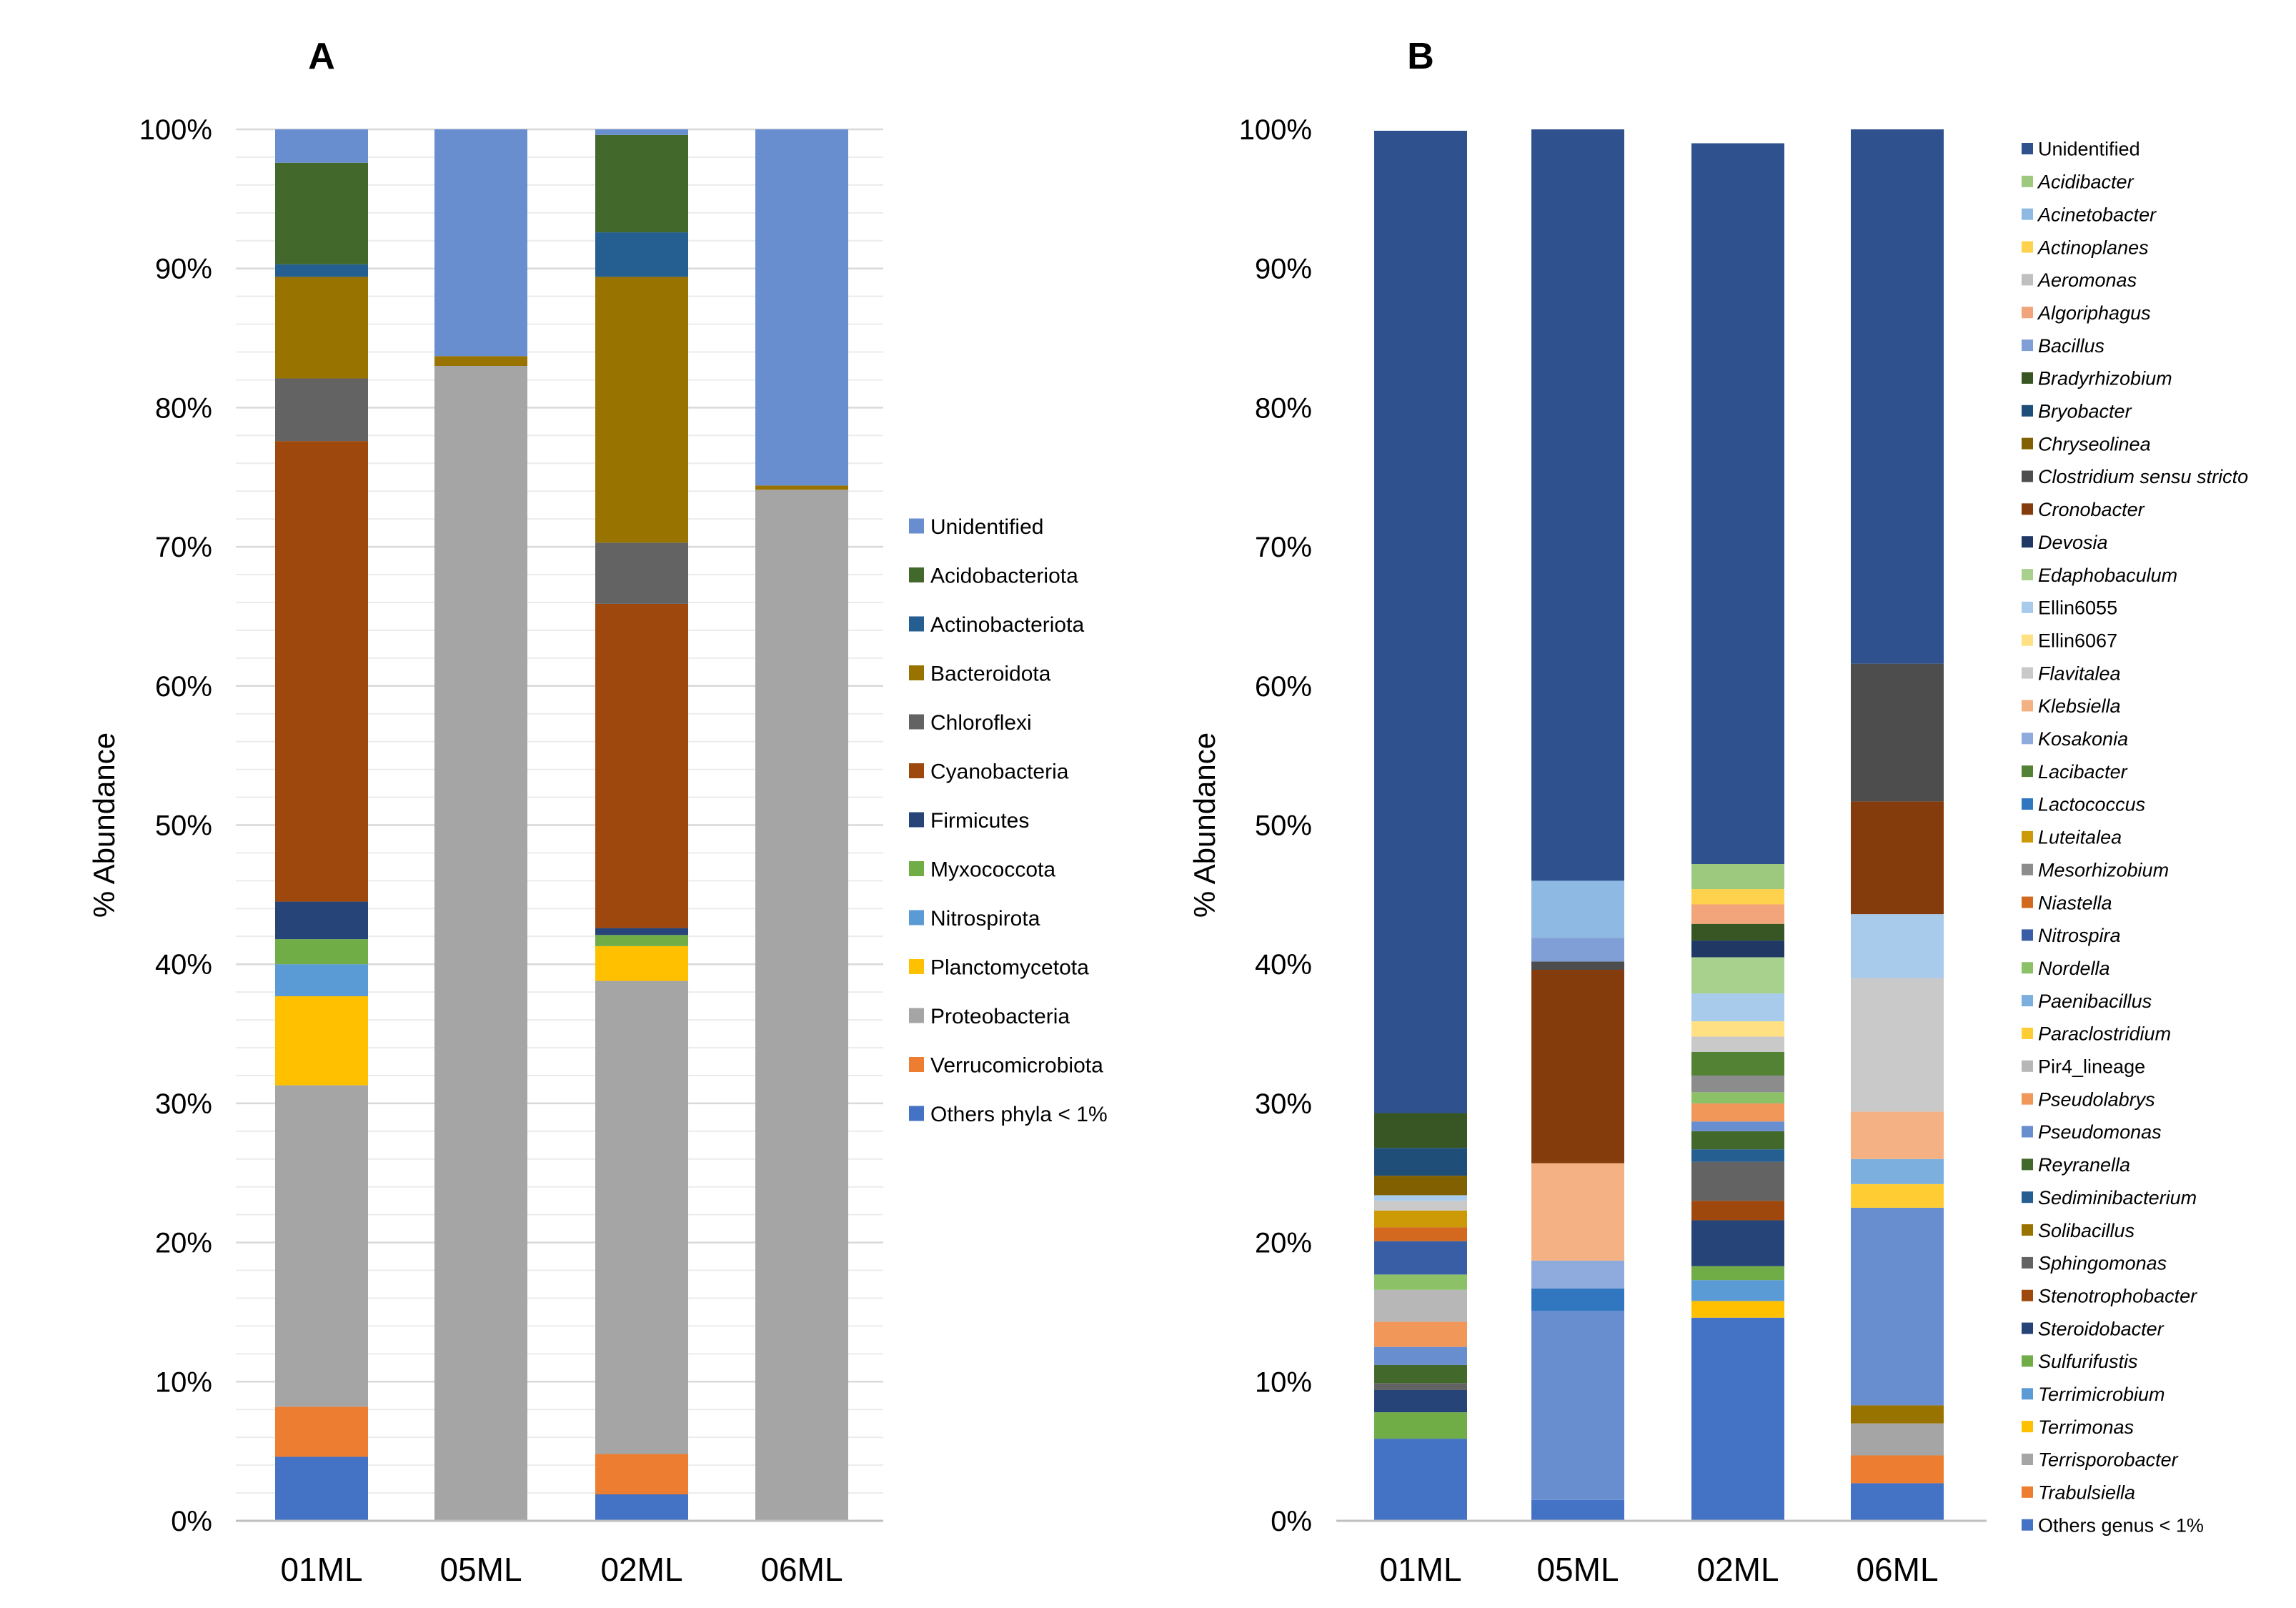 The image size is (2296, 1608). Describe the element at coordinates (2028, 411) in the screenshot. I see `chart-b-legend-swatch-bryobacter` at that location.